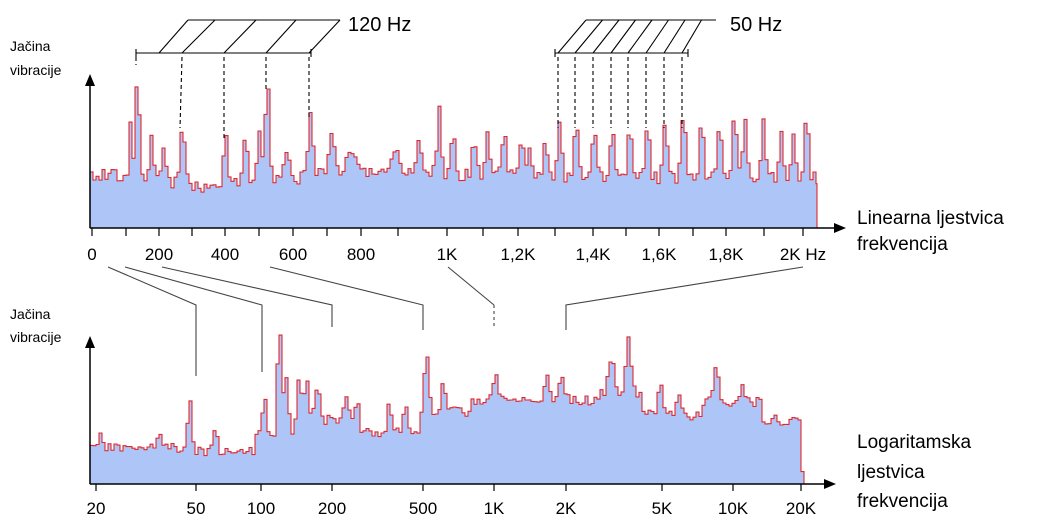 The width and height of the screenshot is (1054, 522). Describe the element at coordinates (566, 508) in the screenshot. I see `log-tick-label: 2K` at that location.